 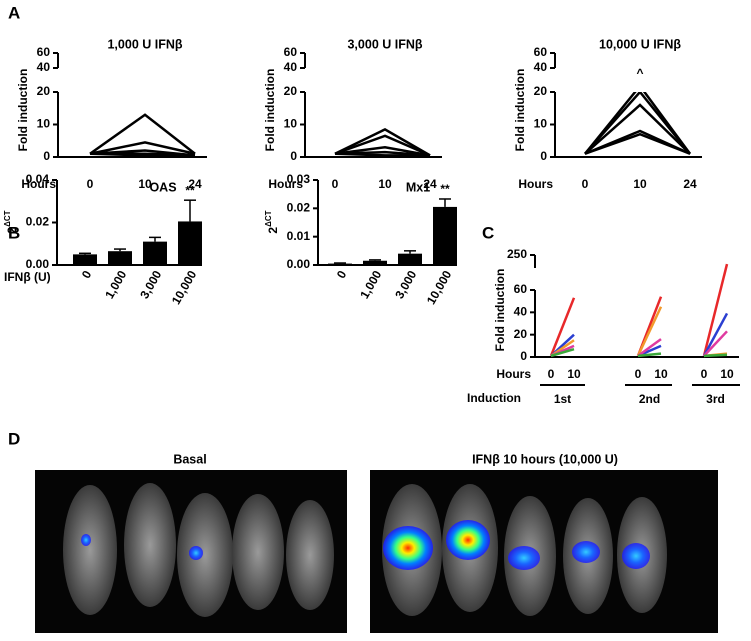 I want to click on mice-basal, so click(x=198, y=550).